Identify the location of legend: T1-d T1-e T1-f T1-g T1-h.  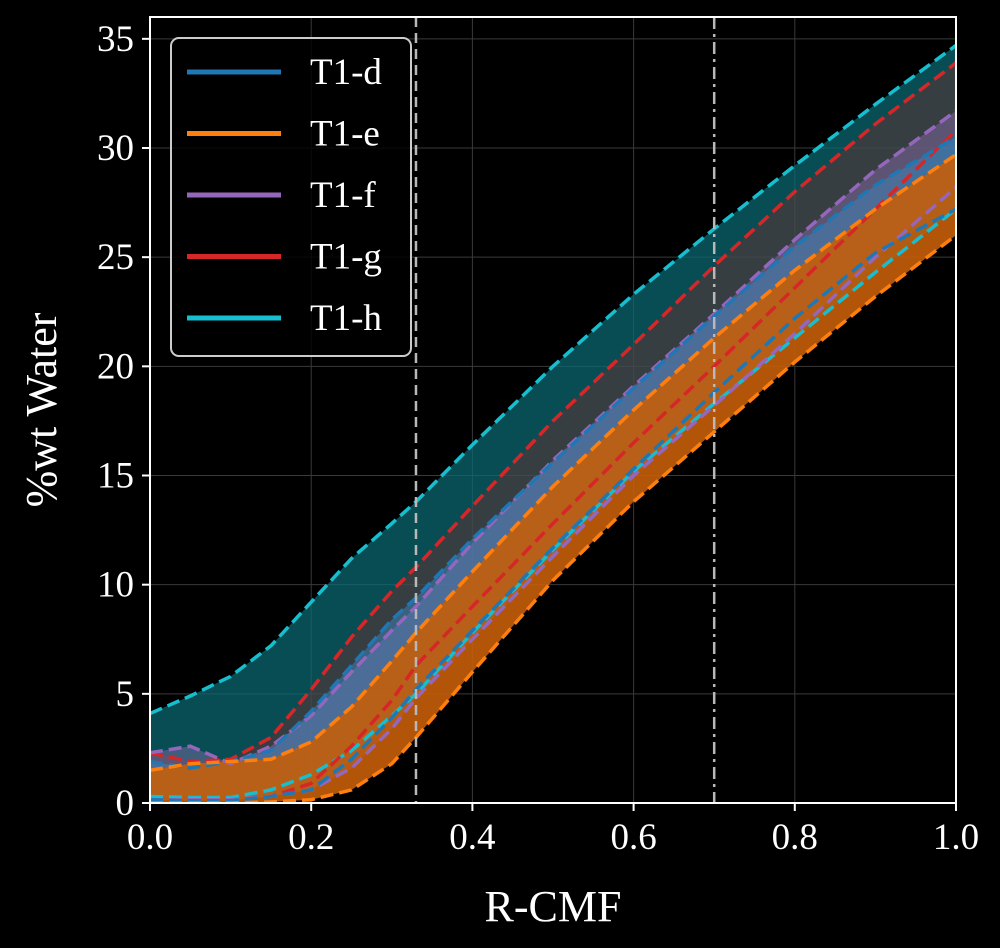
(291, 197).